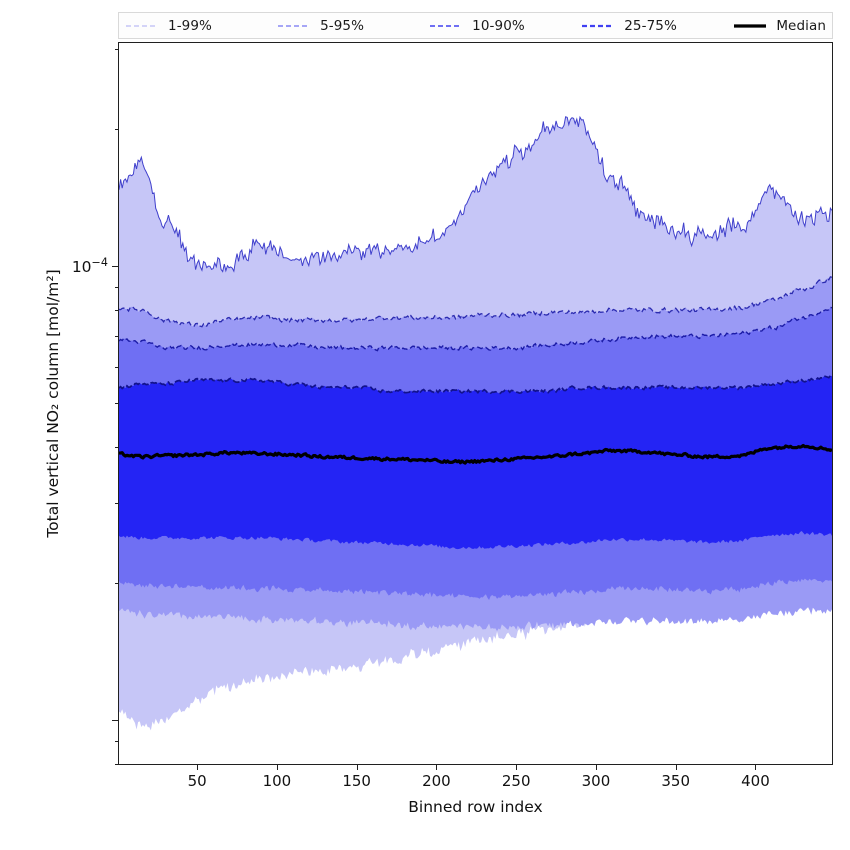  I want to click on x-tick-label: 100, so click(277, 781).